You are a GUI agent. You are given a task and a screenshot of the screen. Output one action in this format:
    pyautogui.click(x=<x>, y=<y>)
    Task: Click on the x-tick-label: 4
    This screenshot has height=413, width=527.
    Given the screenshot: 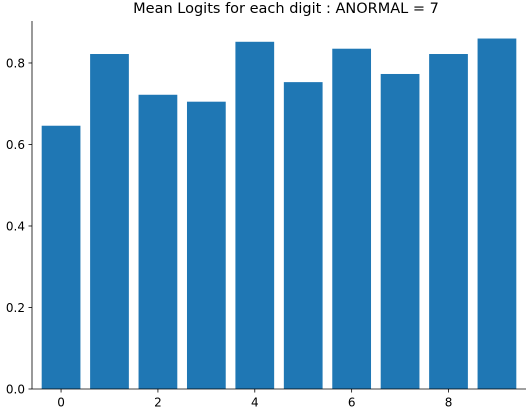 What is the action you would take?
    pyautogui.click(x=255, y=403)
    